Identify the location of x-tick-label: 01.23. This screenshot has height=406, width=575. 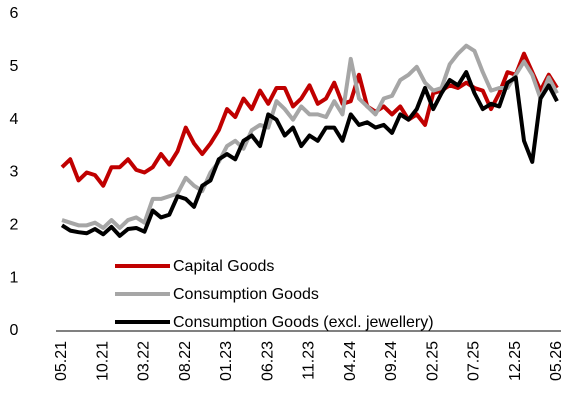
(226, 361).